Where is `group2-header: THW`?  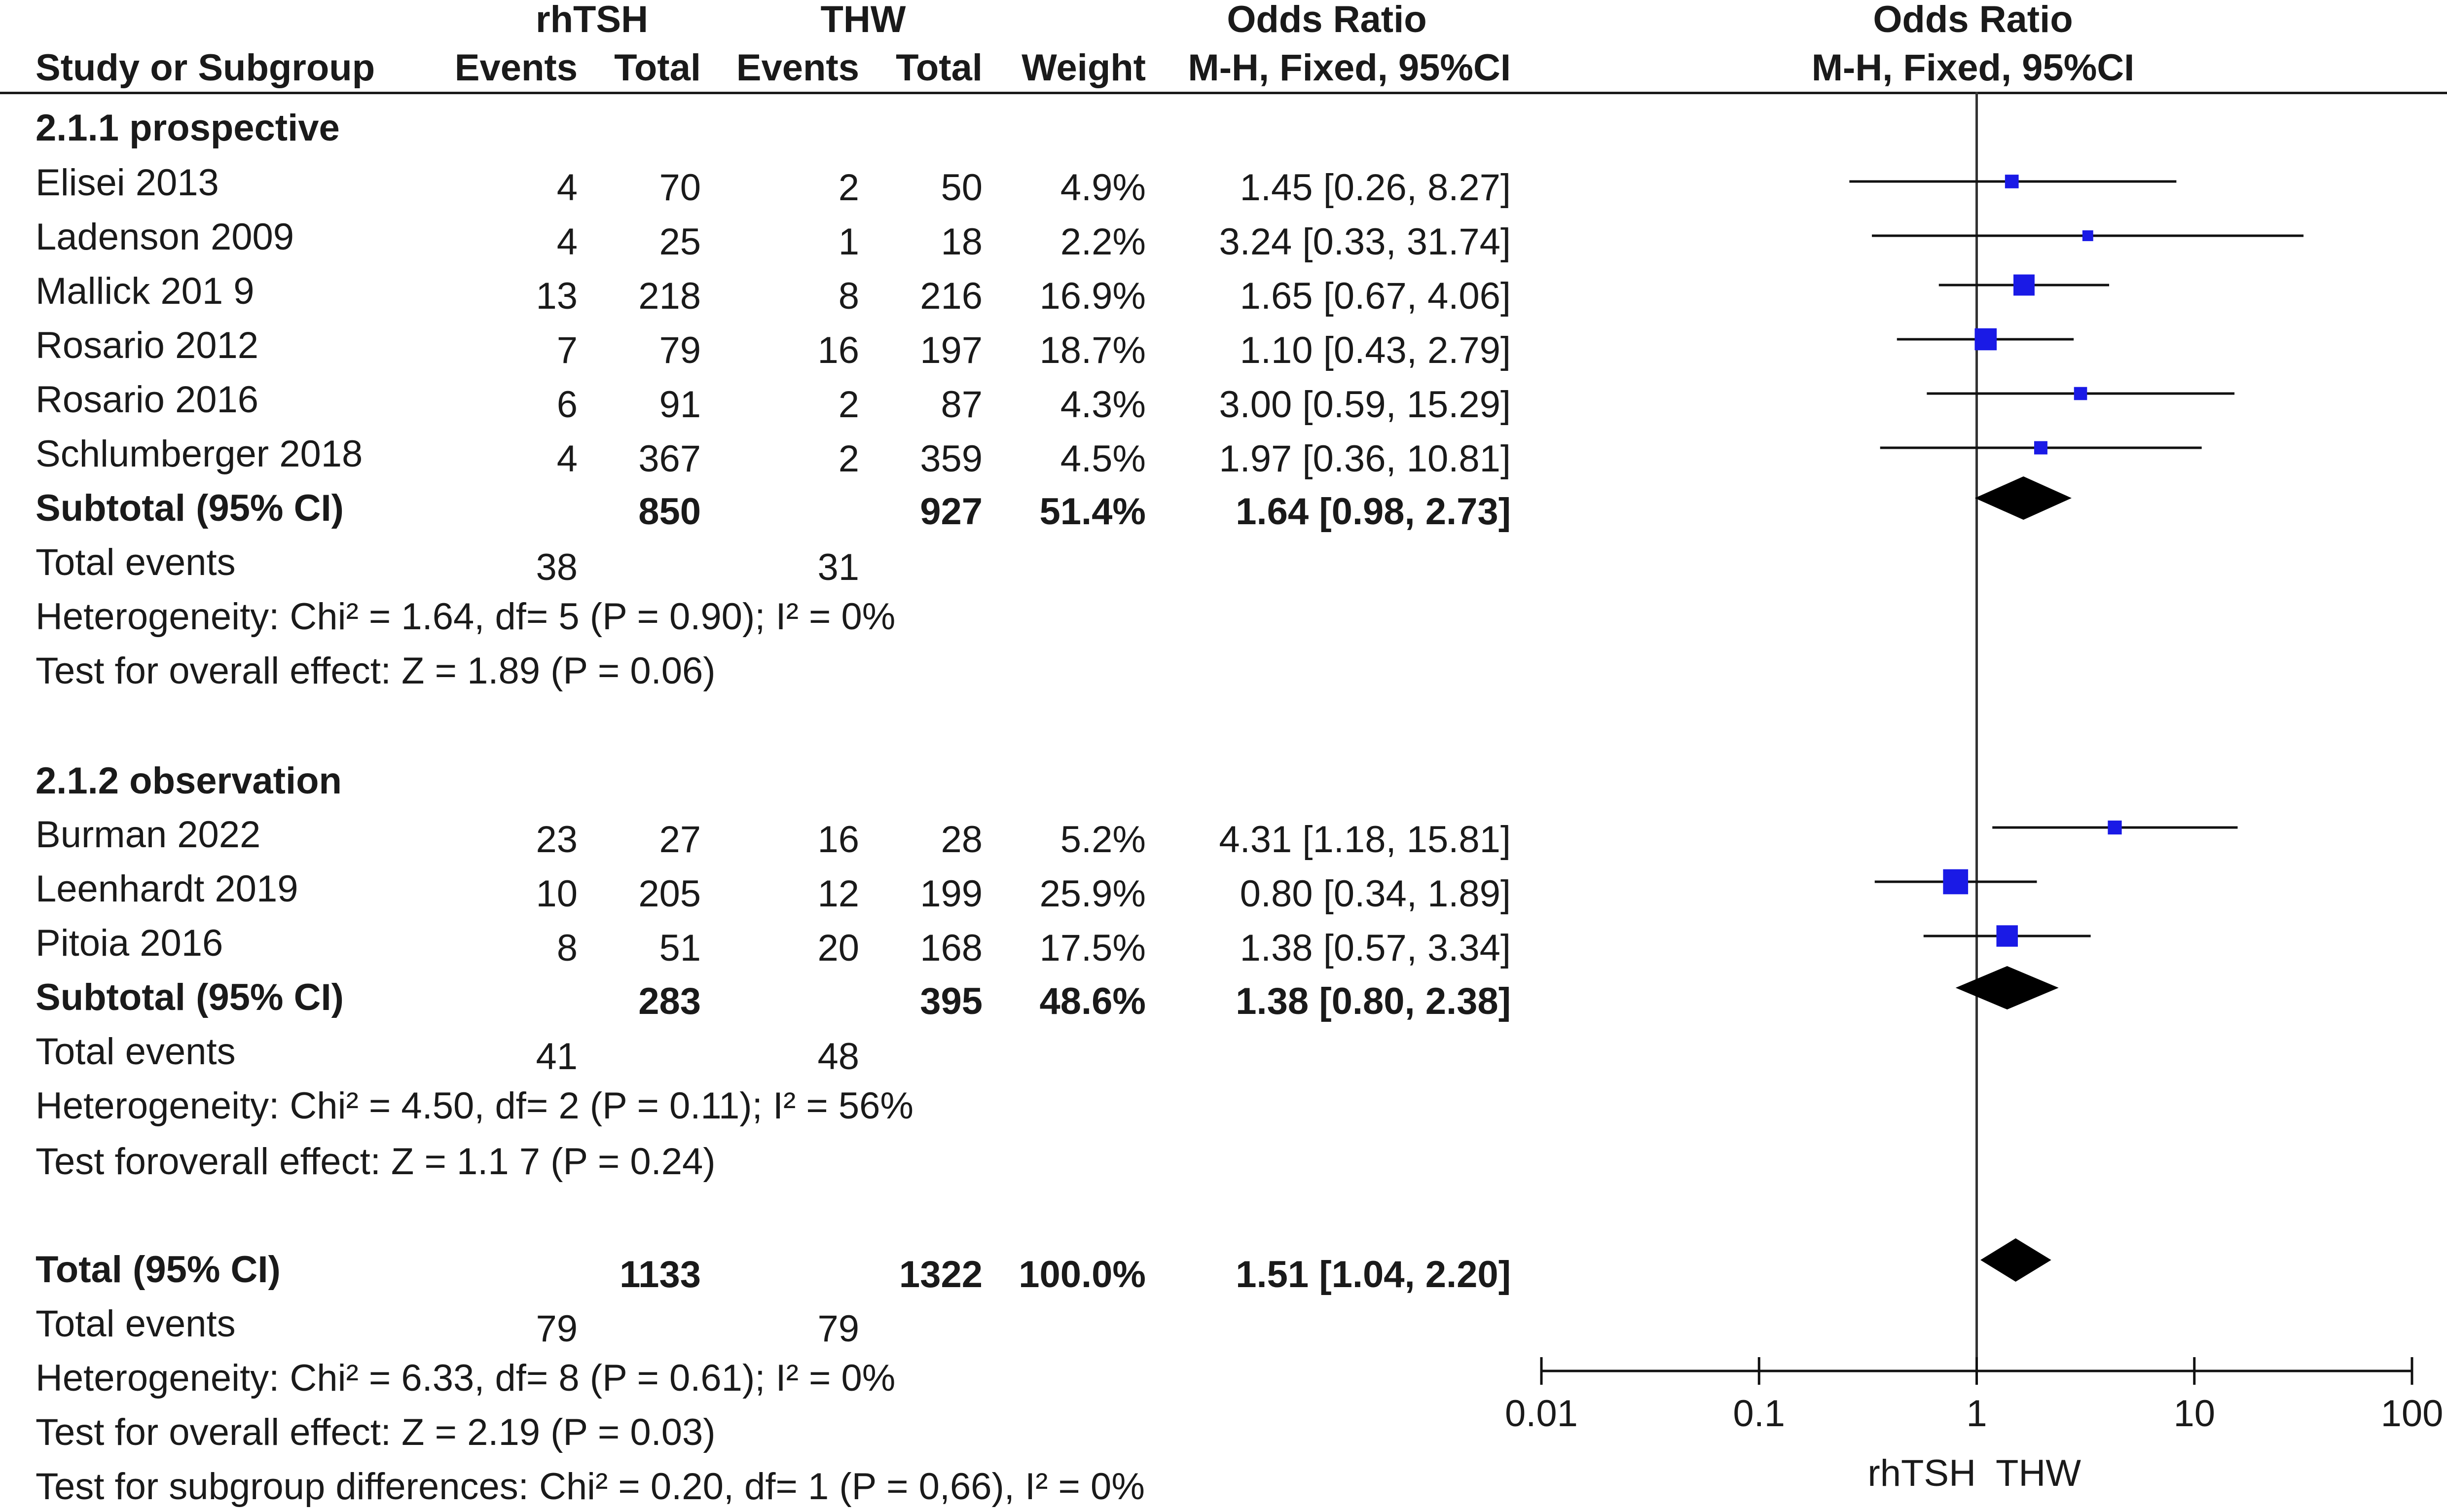 group2-header: THW is located at coordinates (863, 20).